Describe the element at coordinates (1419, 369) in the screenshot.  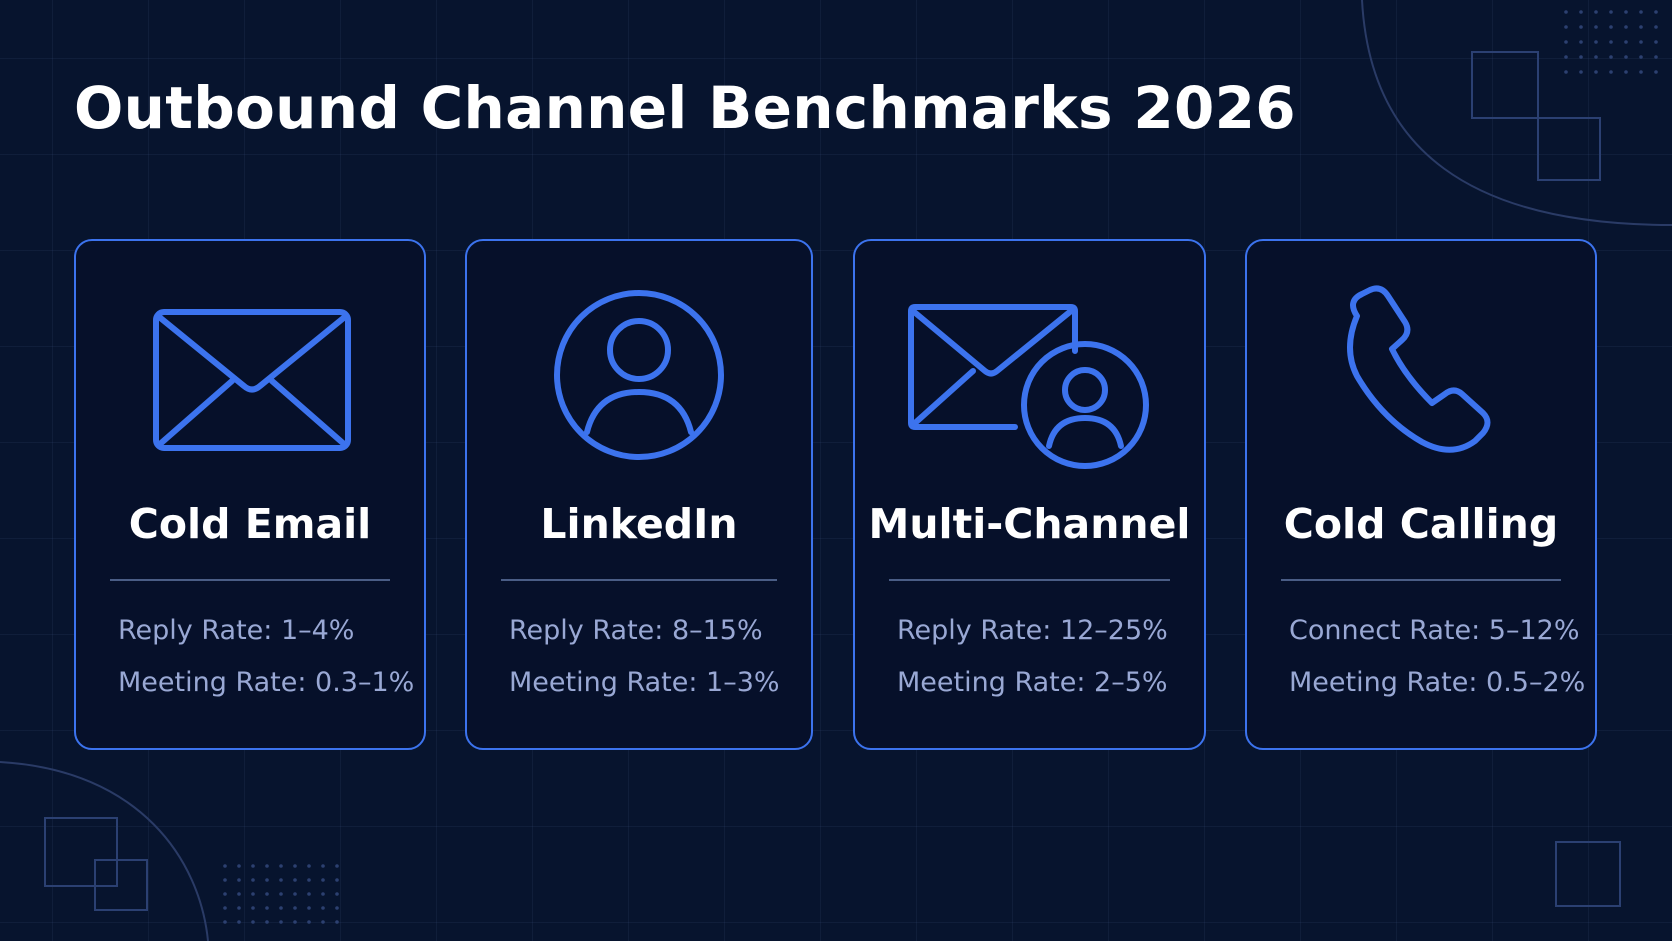
I see `phone-icon` at that location.